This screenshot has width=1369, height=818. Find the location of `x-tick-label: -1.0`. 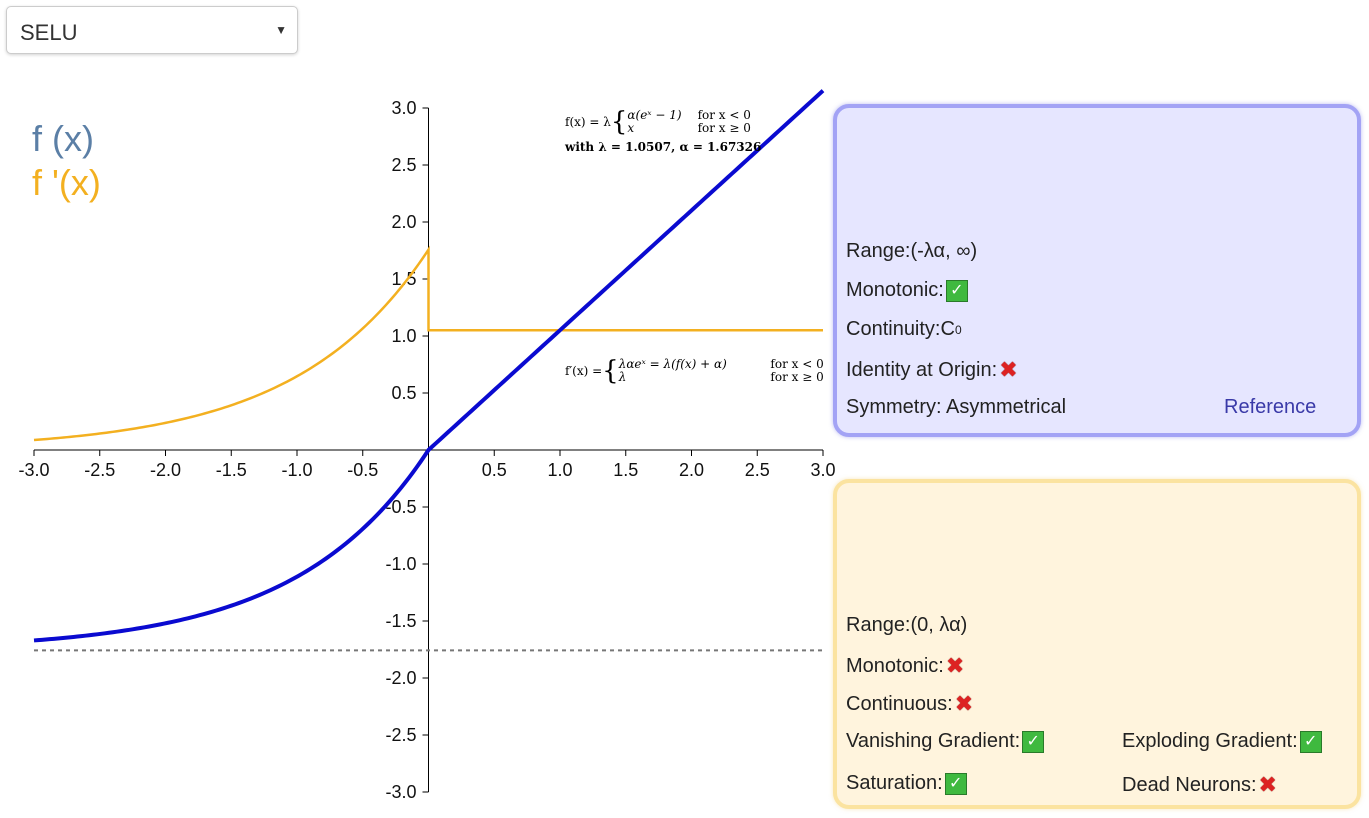

x-tick-label: -1.0 is located at coordinates (296, 470).